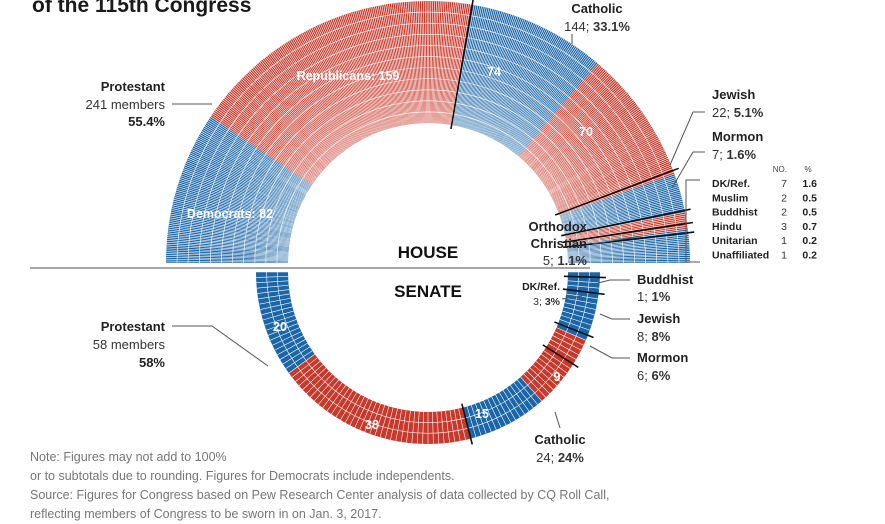  Describe the element at coordinates (654, 336) in the screenshot. I see `senate-jewish-stat: 8; 8%` at that location.